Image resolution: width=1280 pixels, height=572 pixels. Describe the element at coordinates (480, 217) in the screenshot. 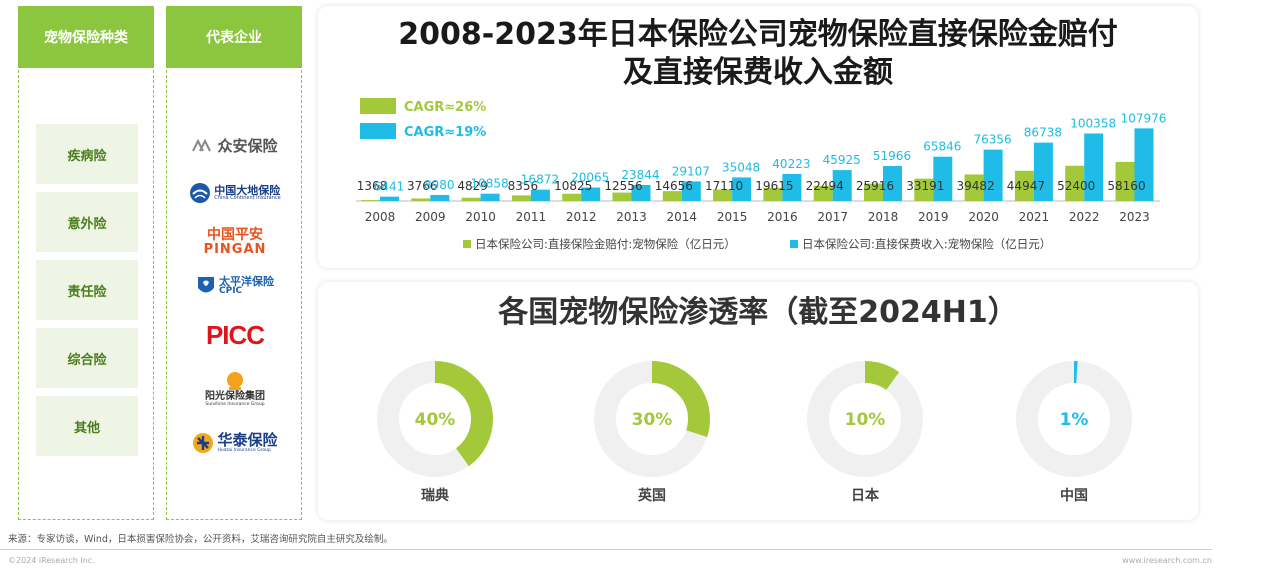

I see `tick-2010: 2010` at that location.